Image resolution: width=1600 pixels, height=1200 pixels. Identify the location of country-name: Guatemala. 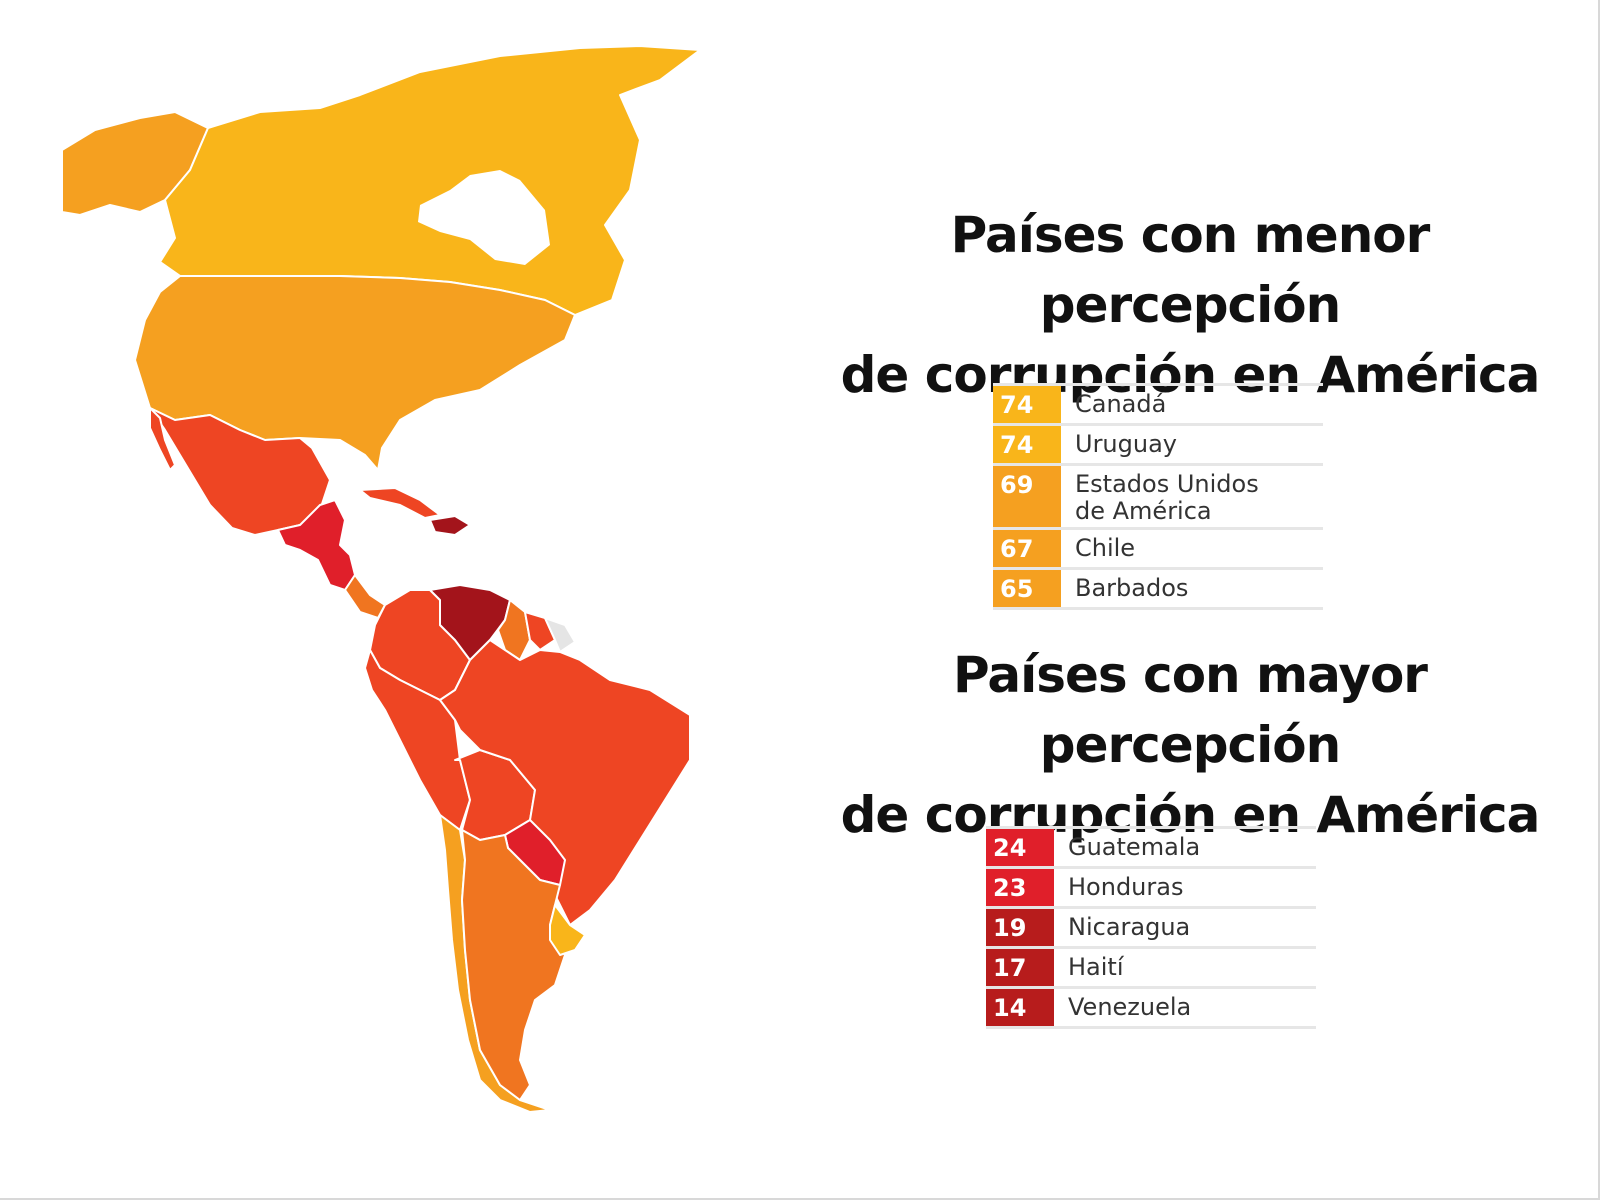
(1134, 847).